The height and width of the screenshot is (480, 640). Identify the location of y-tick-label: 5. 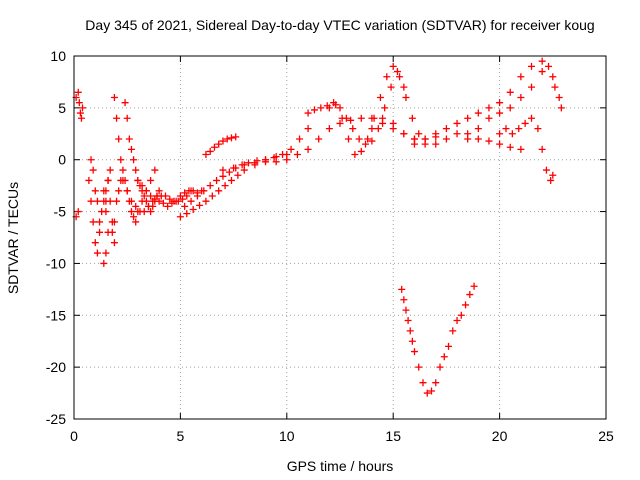
(62, 108).